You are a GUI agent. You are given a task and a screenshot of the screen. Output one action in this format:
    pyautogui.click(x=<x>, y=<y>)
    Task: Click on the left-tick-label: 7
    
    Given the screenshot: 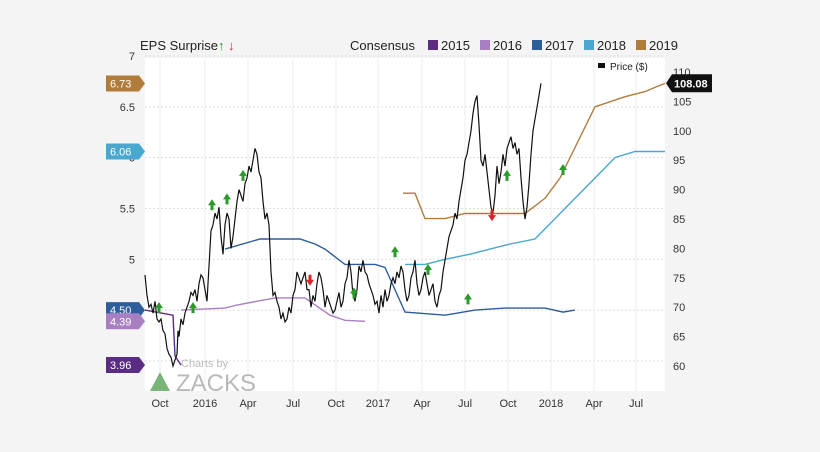 What is the action you would take?
    pyautogui.click(x=132, y=57)
    